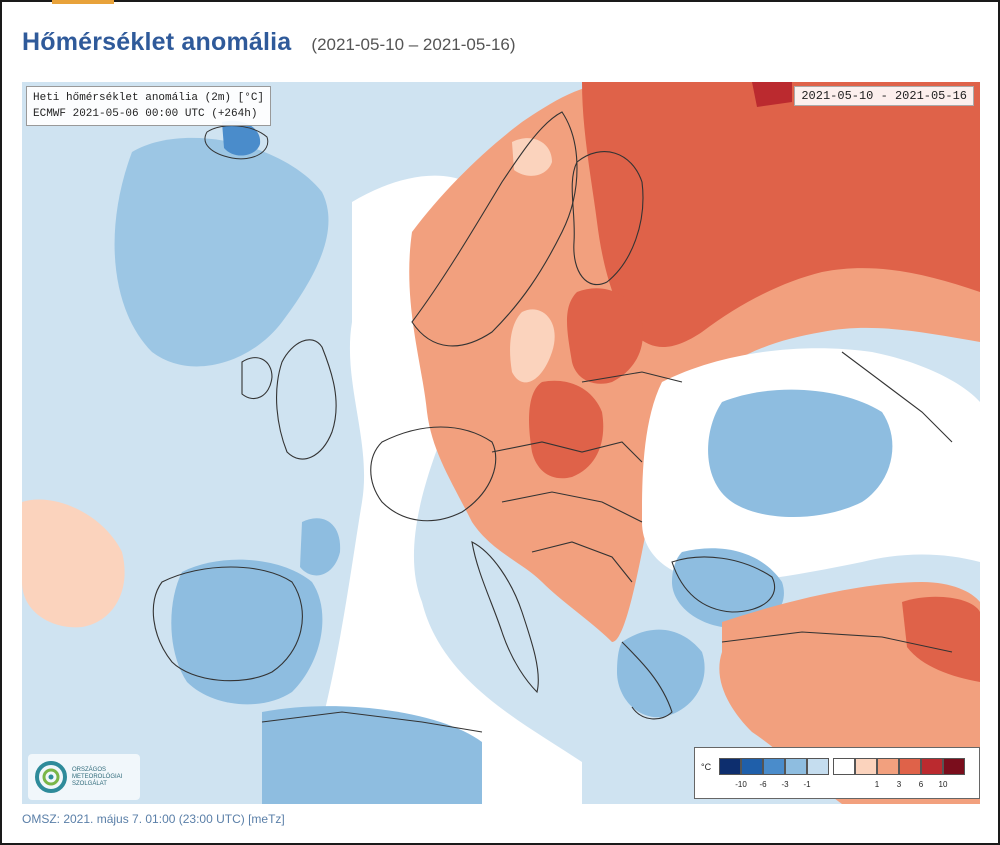 This screenshot has width=1000, height=845. Describe the element at coordinates (741, 784) in the screenshot. I see `legend-tick: -10` at that location.